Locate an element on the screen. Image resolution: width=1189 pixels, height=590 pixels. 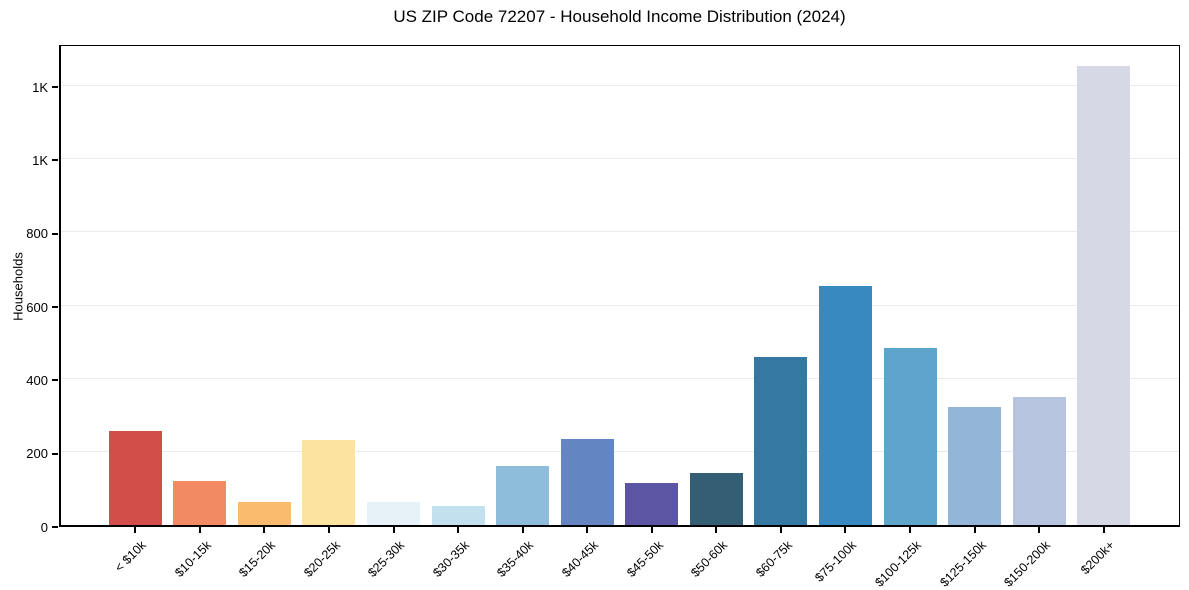
y-tick-label: 800 is located at coordinates (37, 234).